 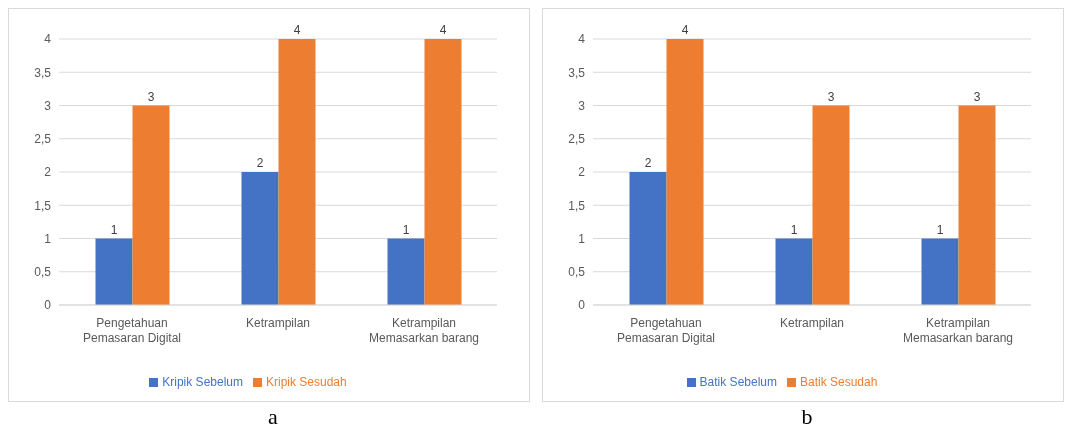 What do you see at coordinates (738, 382) in the screenshot?
I see `legend-label: Batik Sebelum` at bounding box center [738, 382].